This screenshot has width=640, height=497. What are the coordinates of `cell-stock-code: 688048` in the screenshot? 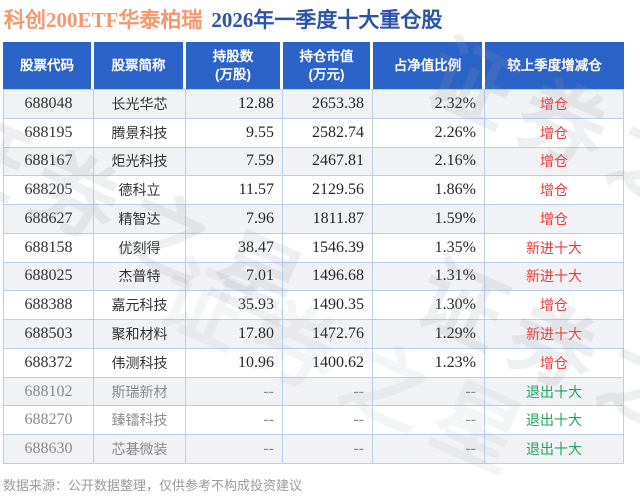 It's located at (48, 104).